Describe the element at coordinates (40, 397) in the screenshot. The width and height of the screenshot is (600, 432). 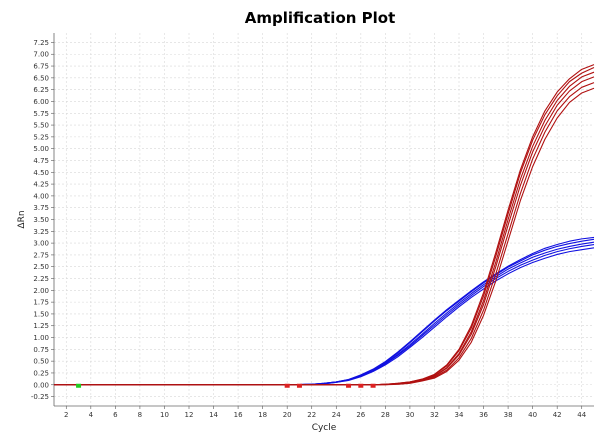
I see `y-tick-label: -0.25` at that location.